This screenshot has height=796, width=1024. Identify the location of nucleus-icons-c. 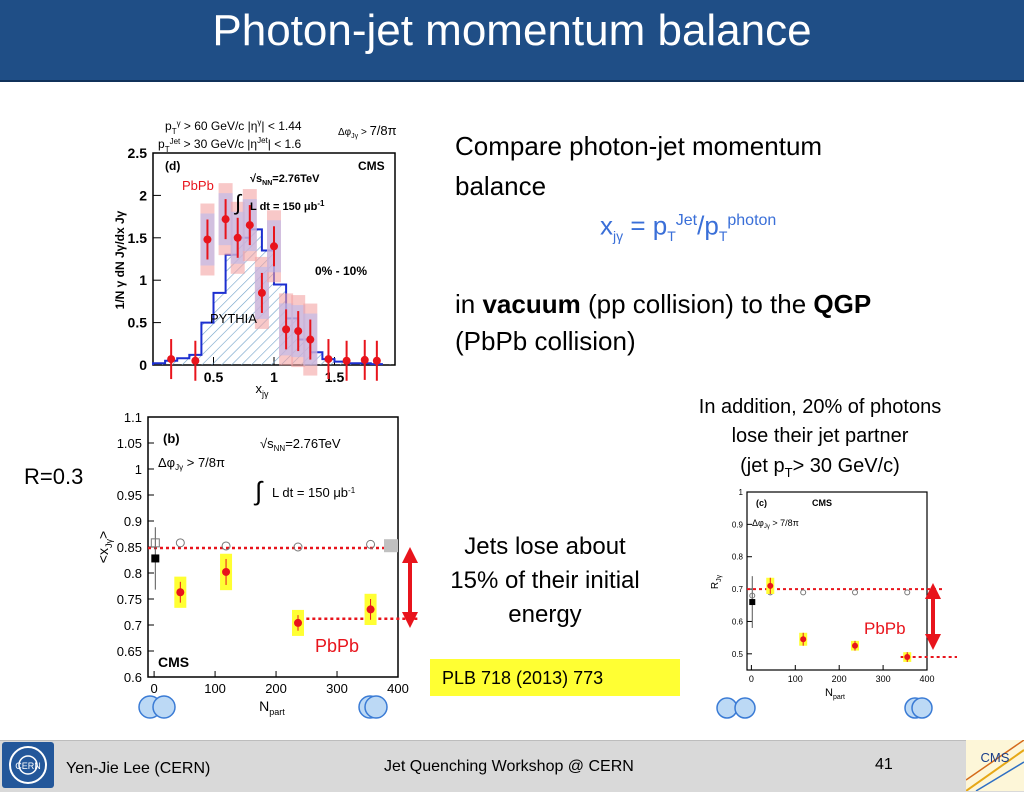
(824, 708).